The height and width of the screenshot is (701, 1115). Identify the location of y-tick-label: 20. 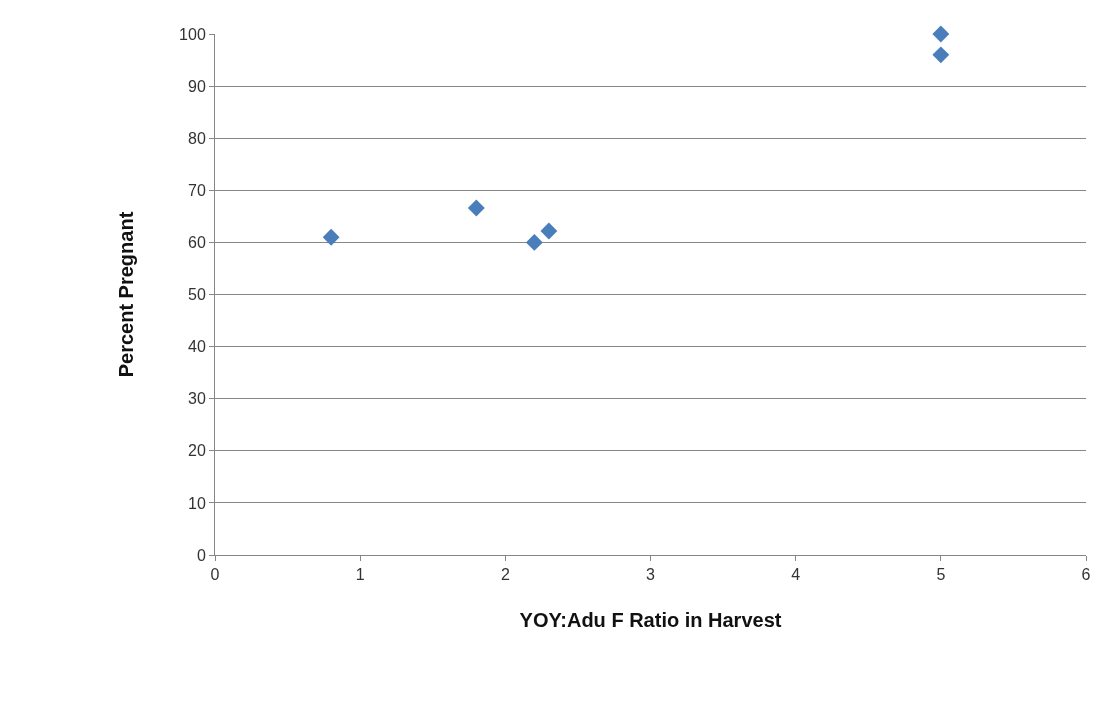
(197, 451).